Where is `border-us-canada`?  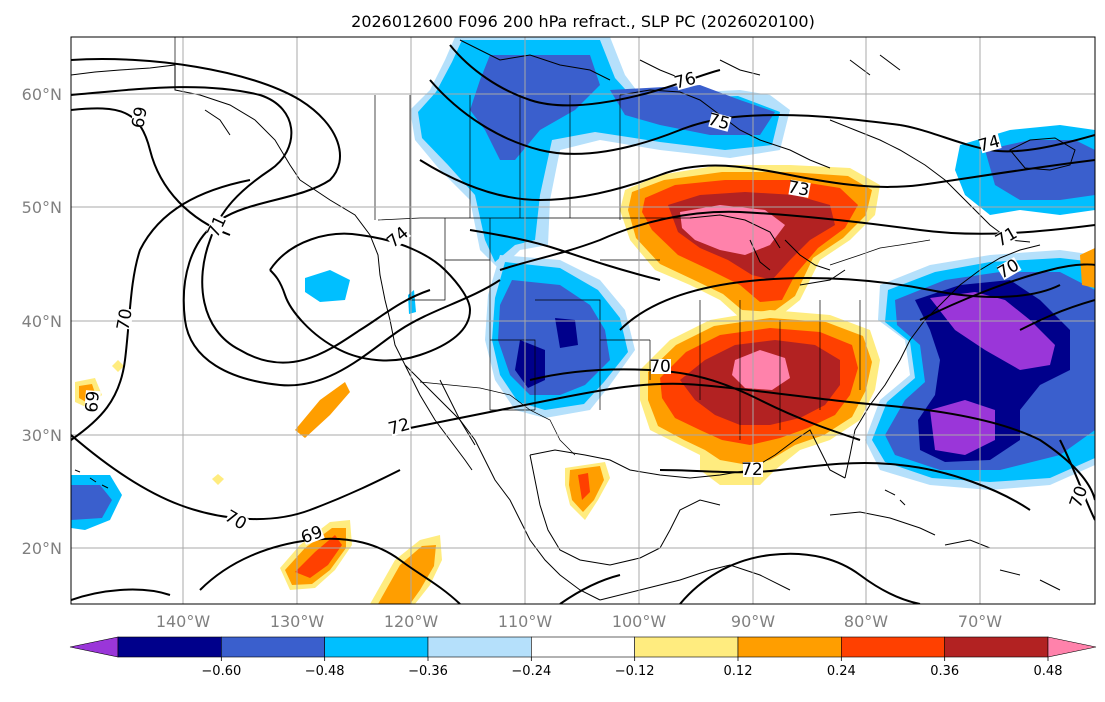
border-us-canada is located at coordinates (654, 241).